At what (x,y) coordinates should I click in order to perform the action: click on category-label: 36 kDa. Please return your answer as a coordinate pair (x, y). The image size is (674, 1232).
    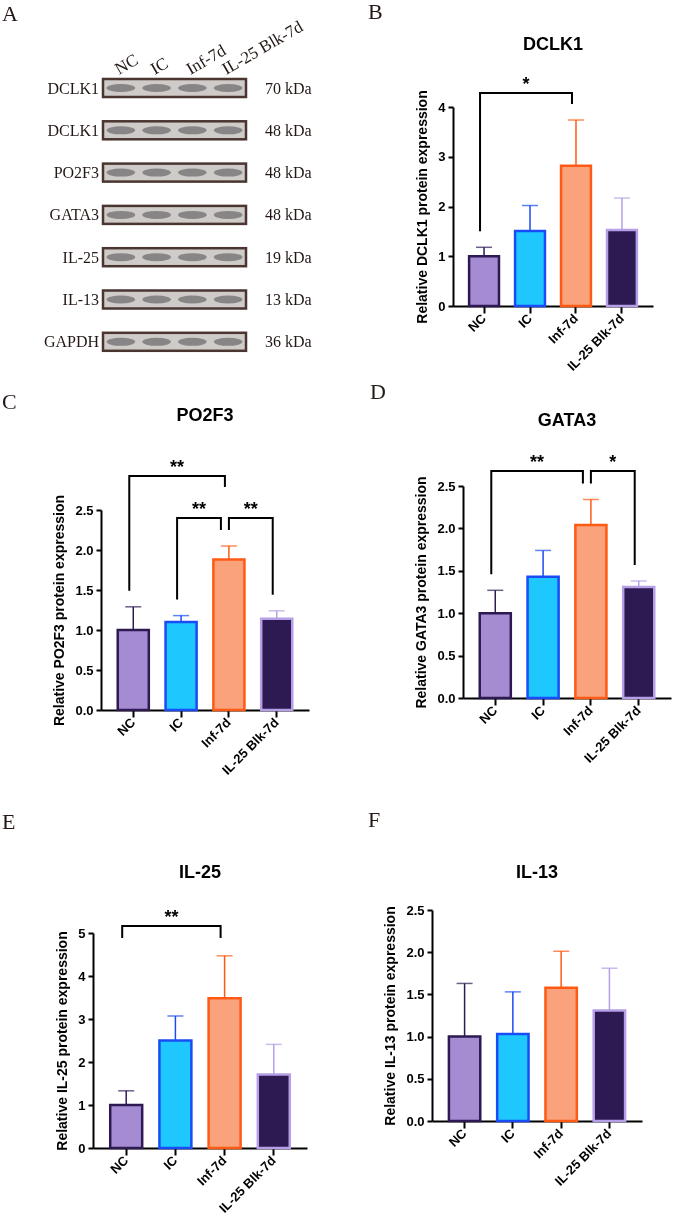
    Looking at the image, I should click on (288, 342).